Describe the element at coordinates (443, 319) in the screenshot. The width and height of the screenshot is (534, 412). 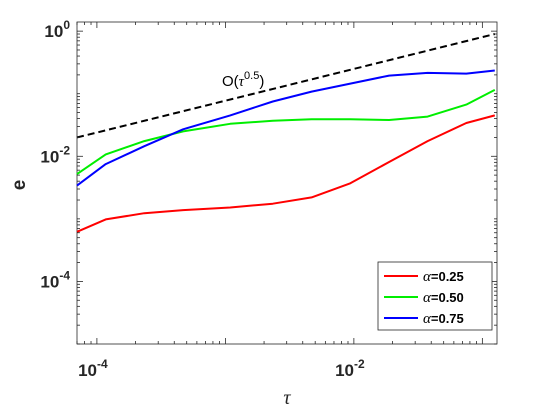
I see `legend-label-3: α=0.75` at that location.